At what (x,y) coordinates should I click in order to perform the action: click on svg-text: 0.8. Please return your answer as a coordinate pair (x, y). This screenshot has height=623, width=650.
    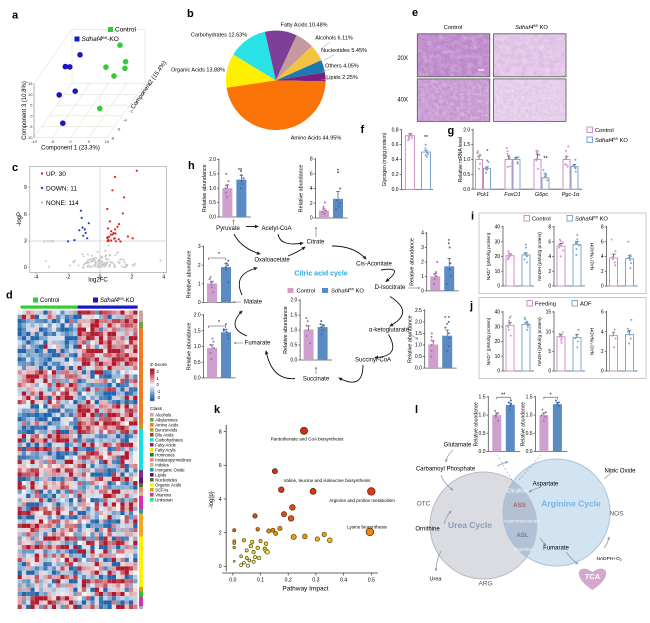
    Looking at the image, I should click on (395, 130).